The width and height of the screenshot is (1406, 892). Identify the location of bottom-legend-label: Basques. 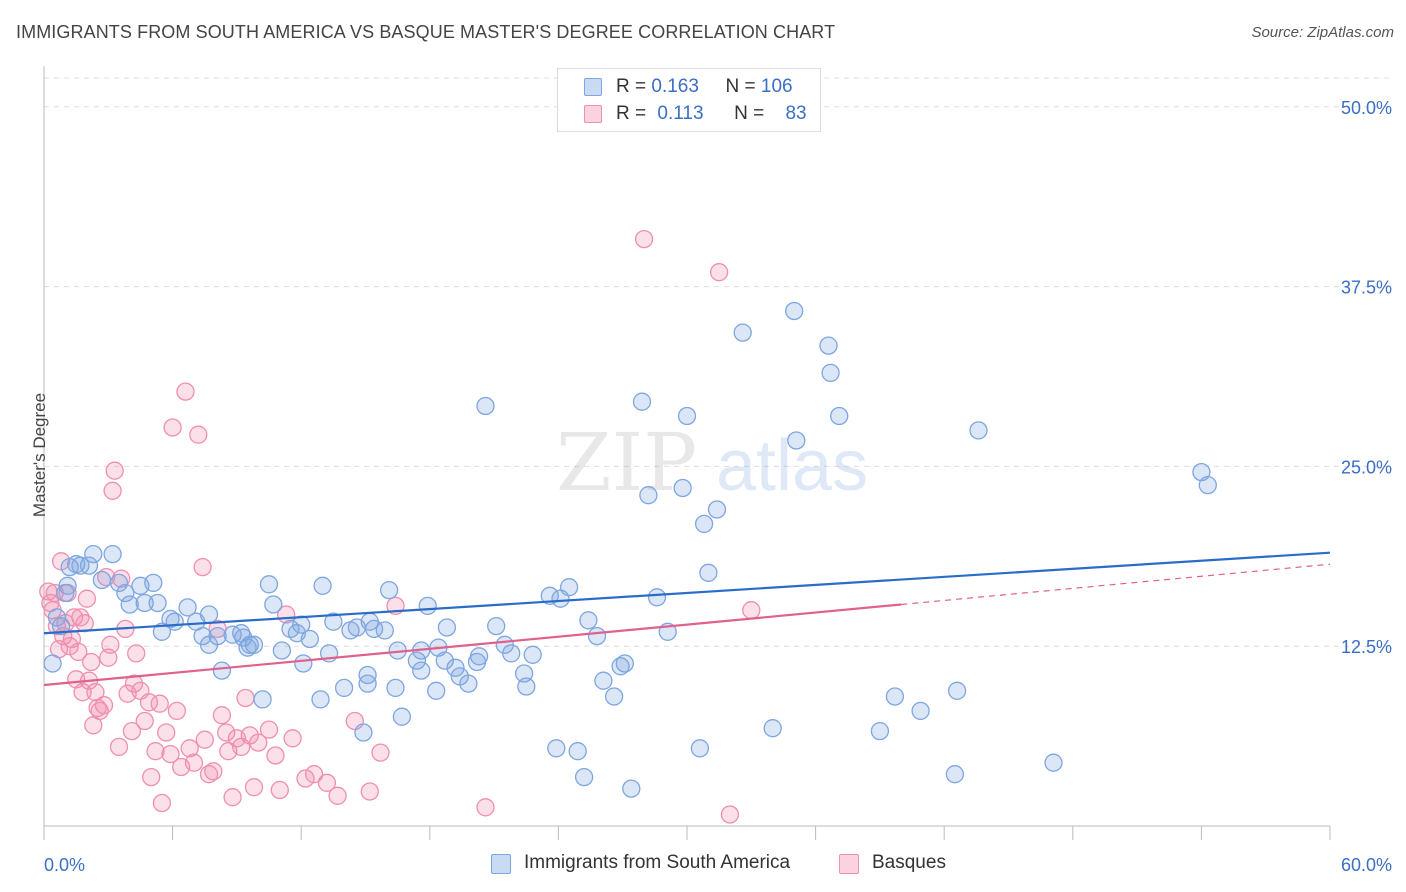
(909, 862).